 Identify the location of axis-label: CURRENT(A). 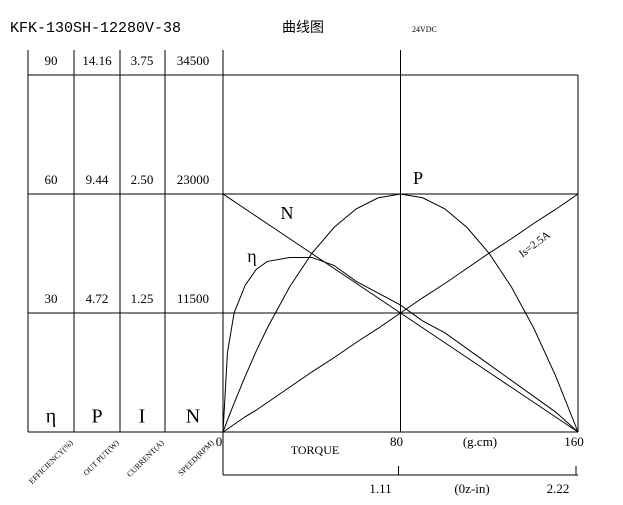
(145, 458).